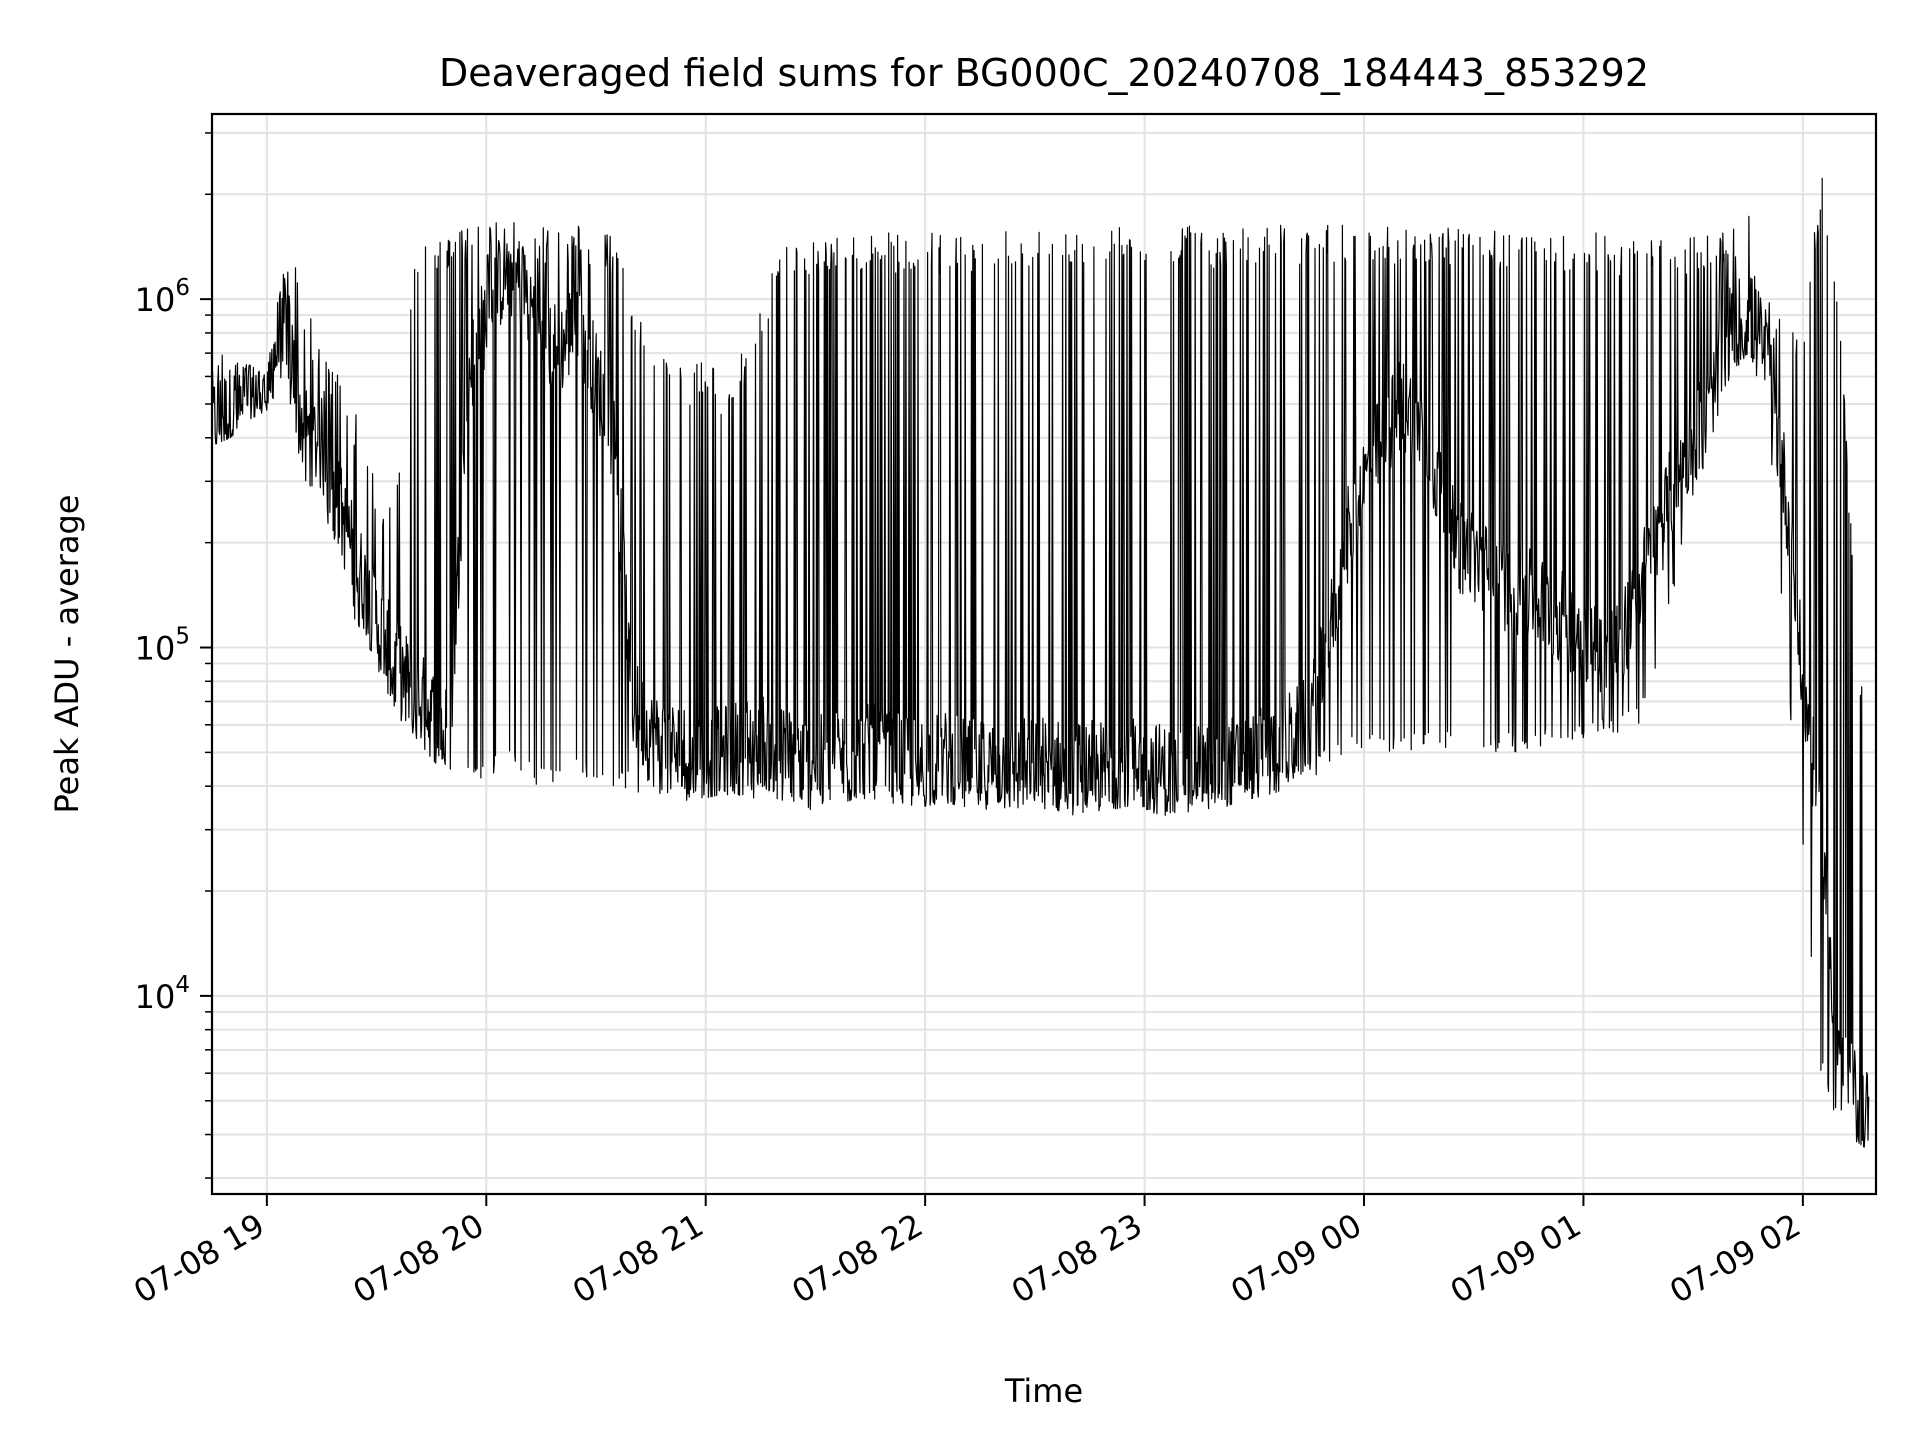  What do you see at coordinates (1043, 1391) in the screenshot?
I see `x-axis-label: Time` at bounding box center [1043, 1391].